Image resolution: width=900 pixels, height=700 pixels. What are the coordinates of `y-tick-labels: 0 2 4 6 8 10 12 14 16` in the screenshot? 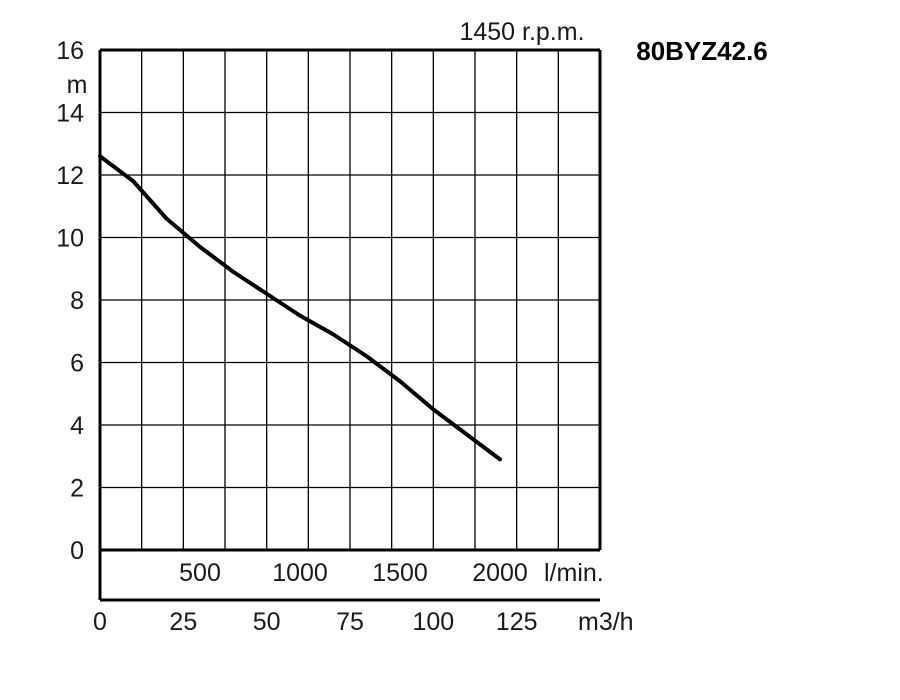 It's located at (70, 301).